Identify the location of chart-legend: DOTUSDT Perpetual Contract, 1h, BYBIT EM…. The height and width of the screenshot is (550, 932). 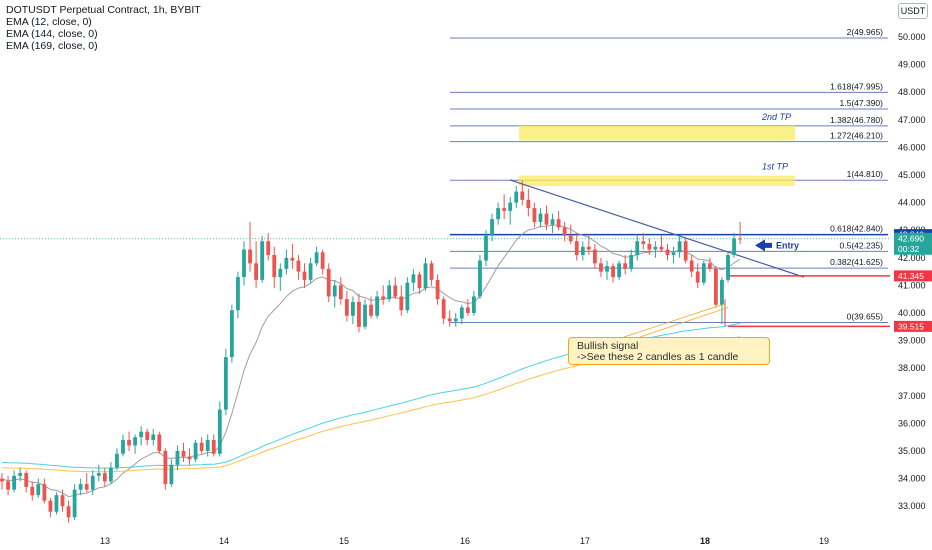
(103, 28).